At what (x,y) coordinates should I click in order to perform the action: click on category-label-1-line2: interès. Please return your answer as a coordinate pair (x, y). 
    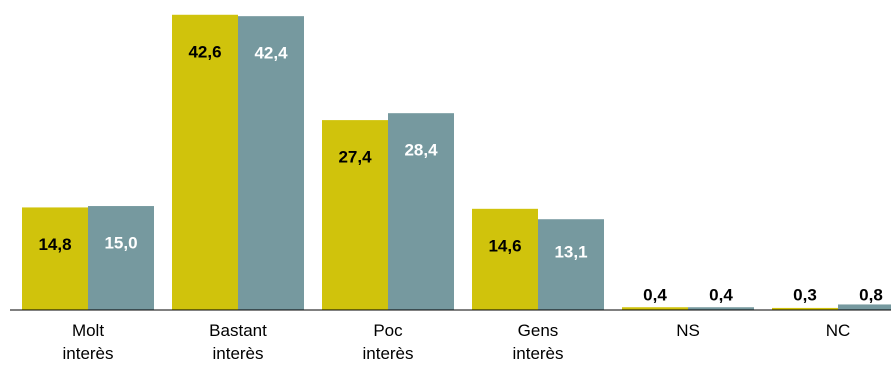
    Looking at the image, I should click on (237, 353).